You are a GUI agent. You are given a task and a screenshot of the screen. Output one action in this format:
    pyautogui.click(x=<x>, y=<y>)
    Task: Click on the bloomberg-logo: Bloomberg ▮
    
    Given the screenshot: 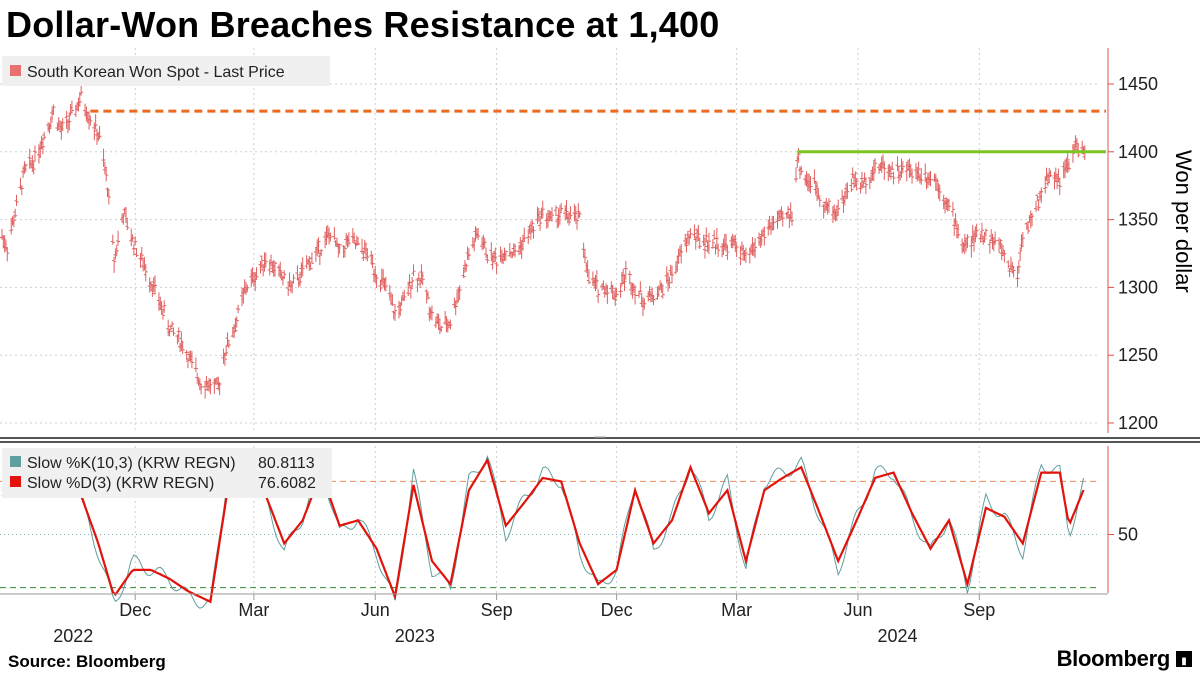 What is the action you would take?
    pyautogui.click(x=1124, y=659)
    